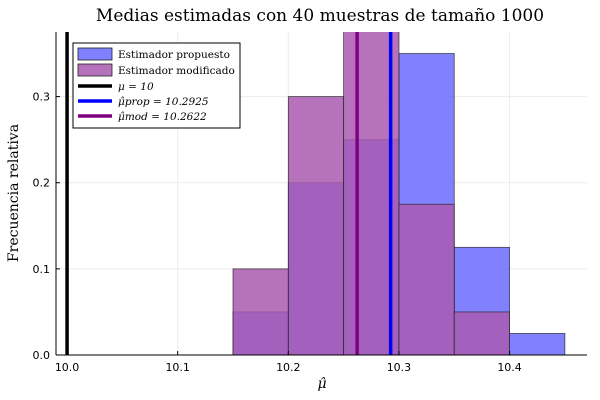 The width and height of the screenshot is (600, 400). Describe the element at coordinates (174, 55) in the screenshot. I see `legend-label: Estimador propuesto` at that location.